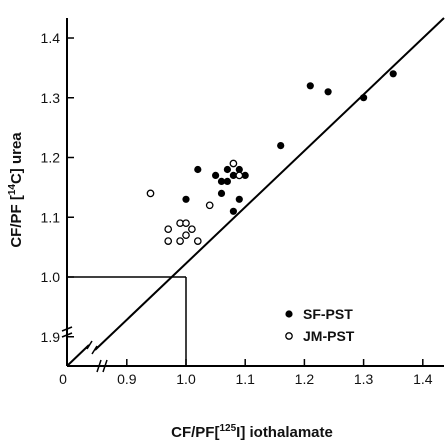 This screenshot has height=446, width=447. I want to click on diagonal-break, so click(92, 347).